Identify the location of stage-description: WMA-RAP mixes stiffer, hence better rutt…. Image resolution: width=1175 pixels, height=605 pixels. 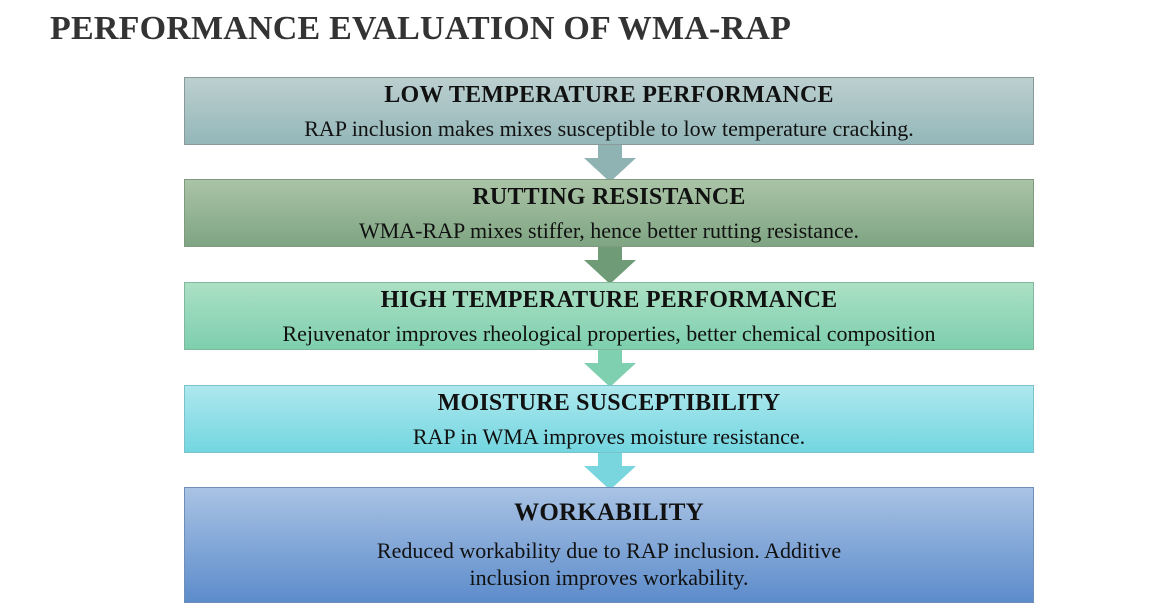
(609, 230).